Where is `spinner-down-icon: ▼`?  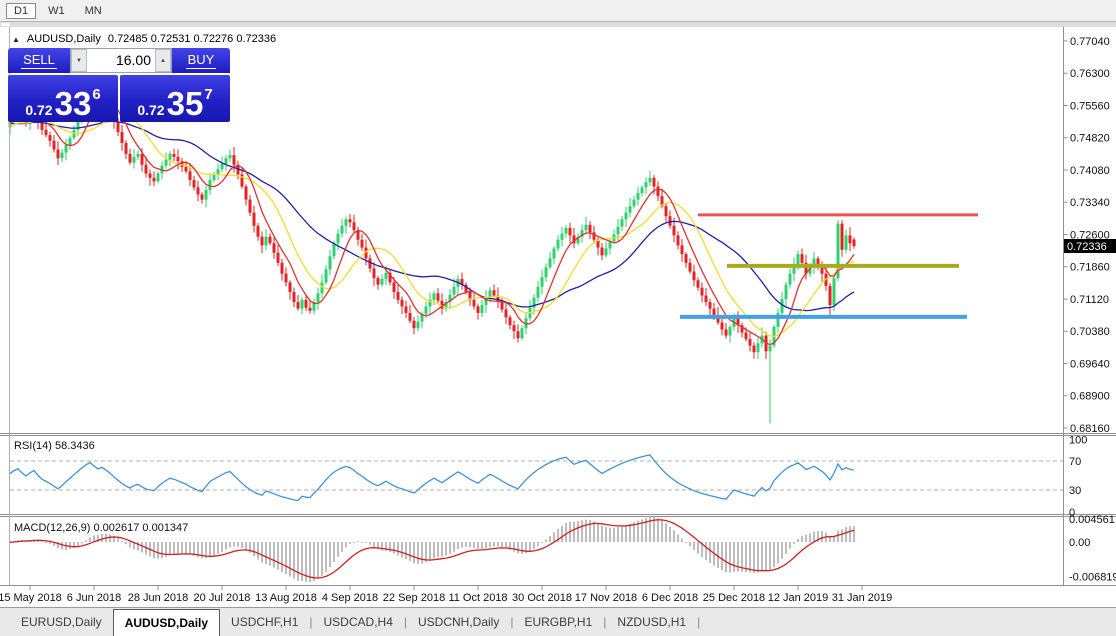 spinner-down-icon: ▼ is located at coordinates (79, 60).